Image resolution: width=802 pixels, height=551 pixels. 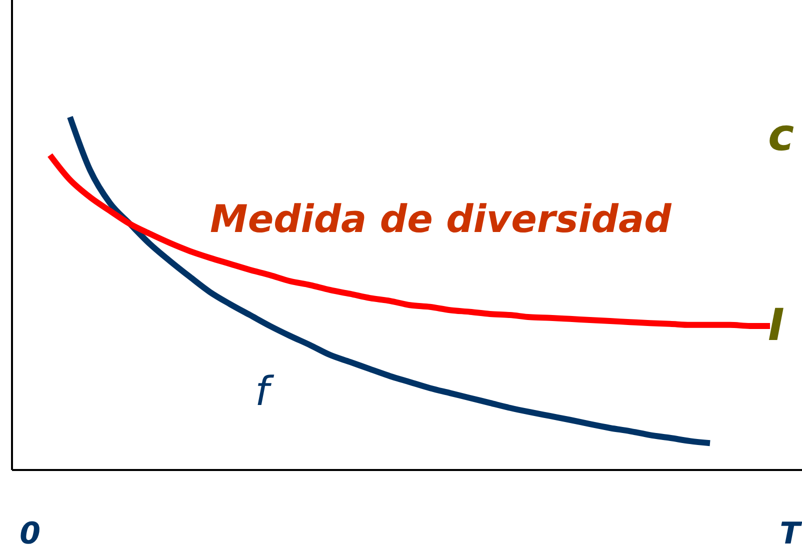 I want to click on annotation: I, so click(x=776, y=325).